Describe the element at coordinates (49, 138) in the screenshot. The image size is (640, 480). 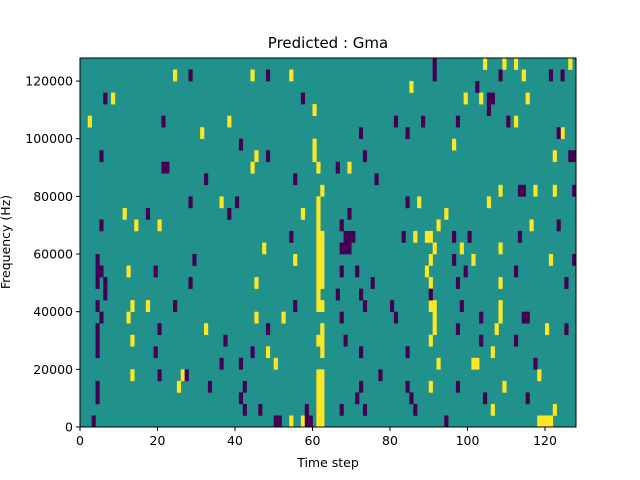
I see `y-tick-label: 100000` at that location.